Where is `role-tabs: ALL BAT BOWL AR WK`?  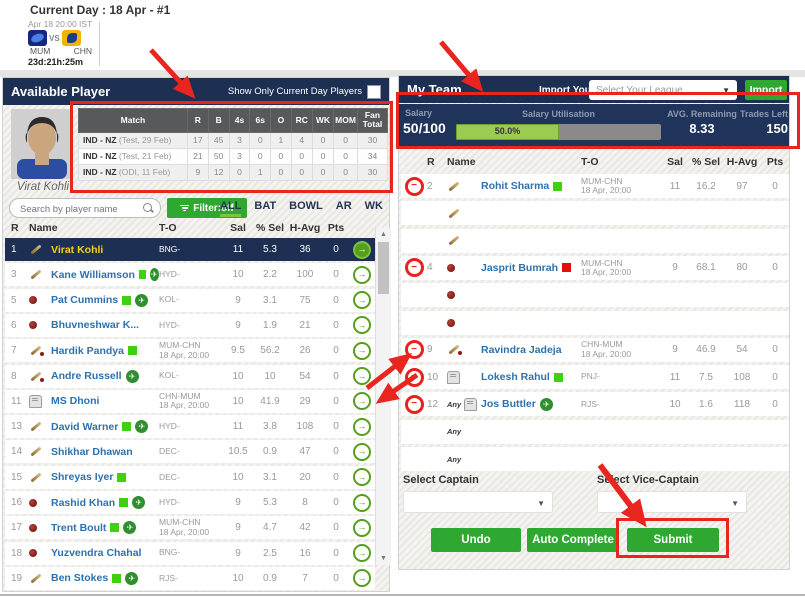 role-tabs: ALL BAT BOWL AR WK is located at coordinates (301, 208).